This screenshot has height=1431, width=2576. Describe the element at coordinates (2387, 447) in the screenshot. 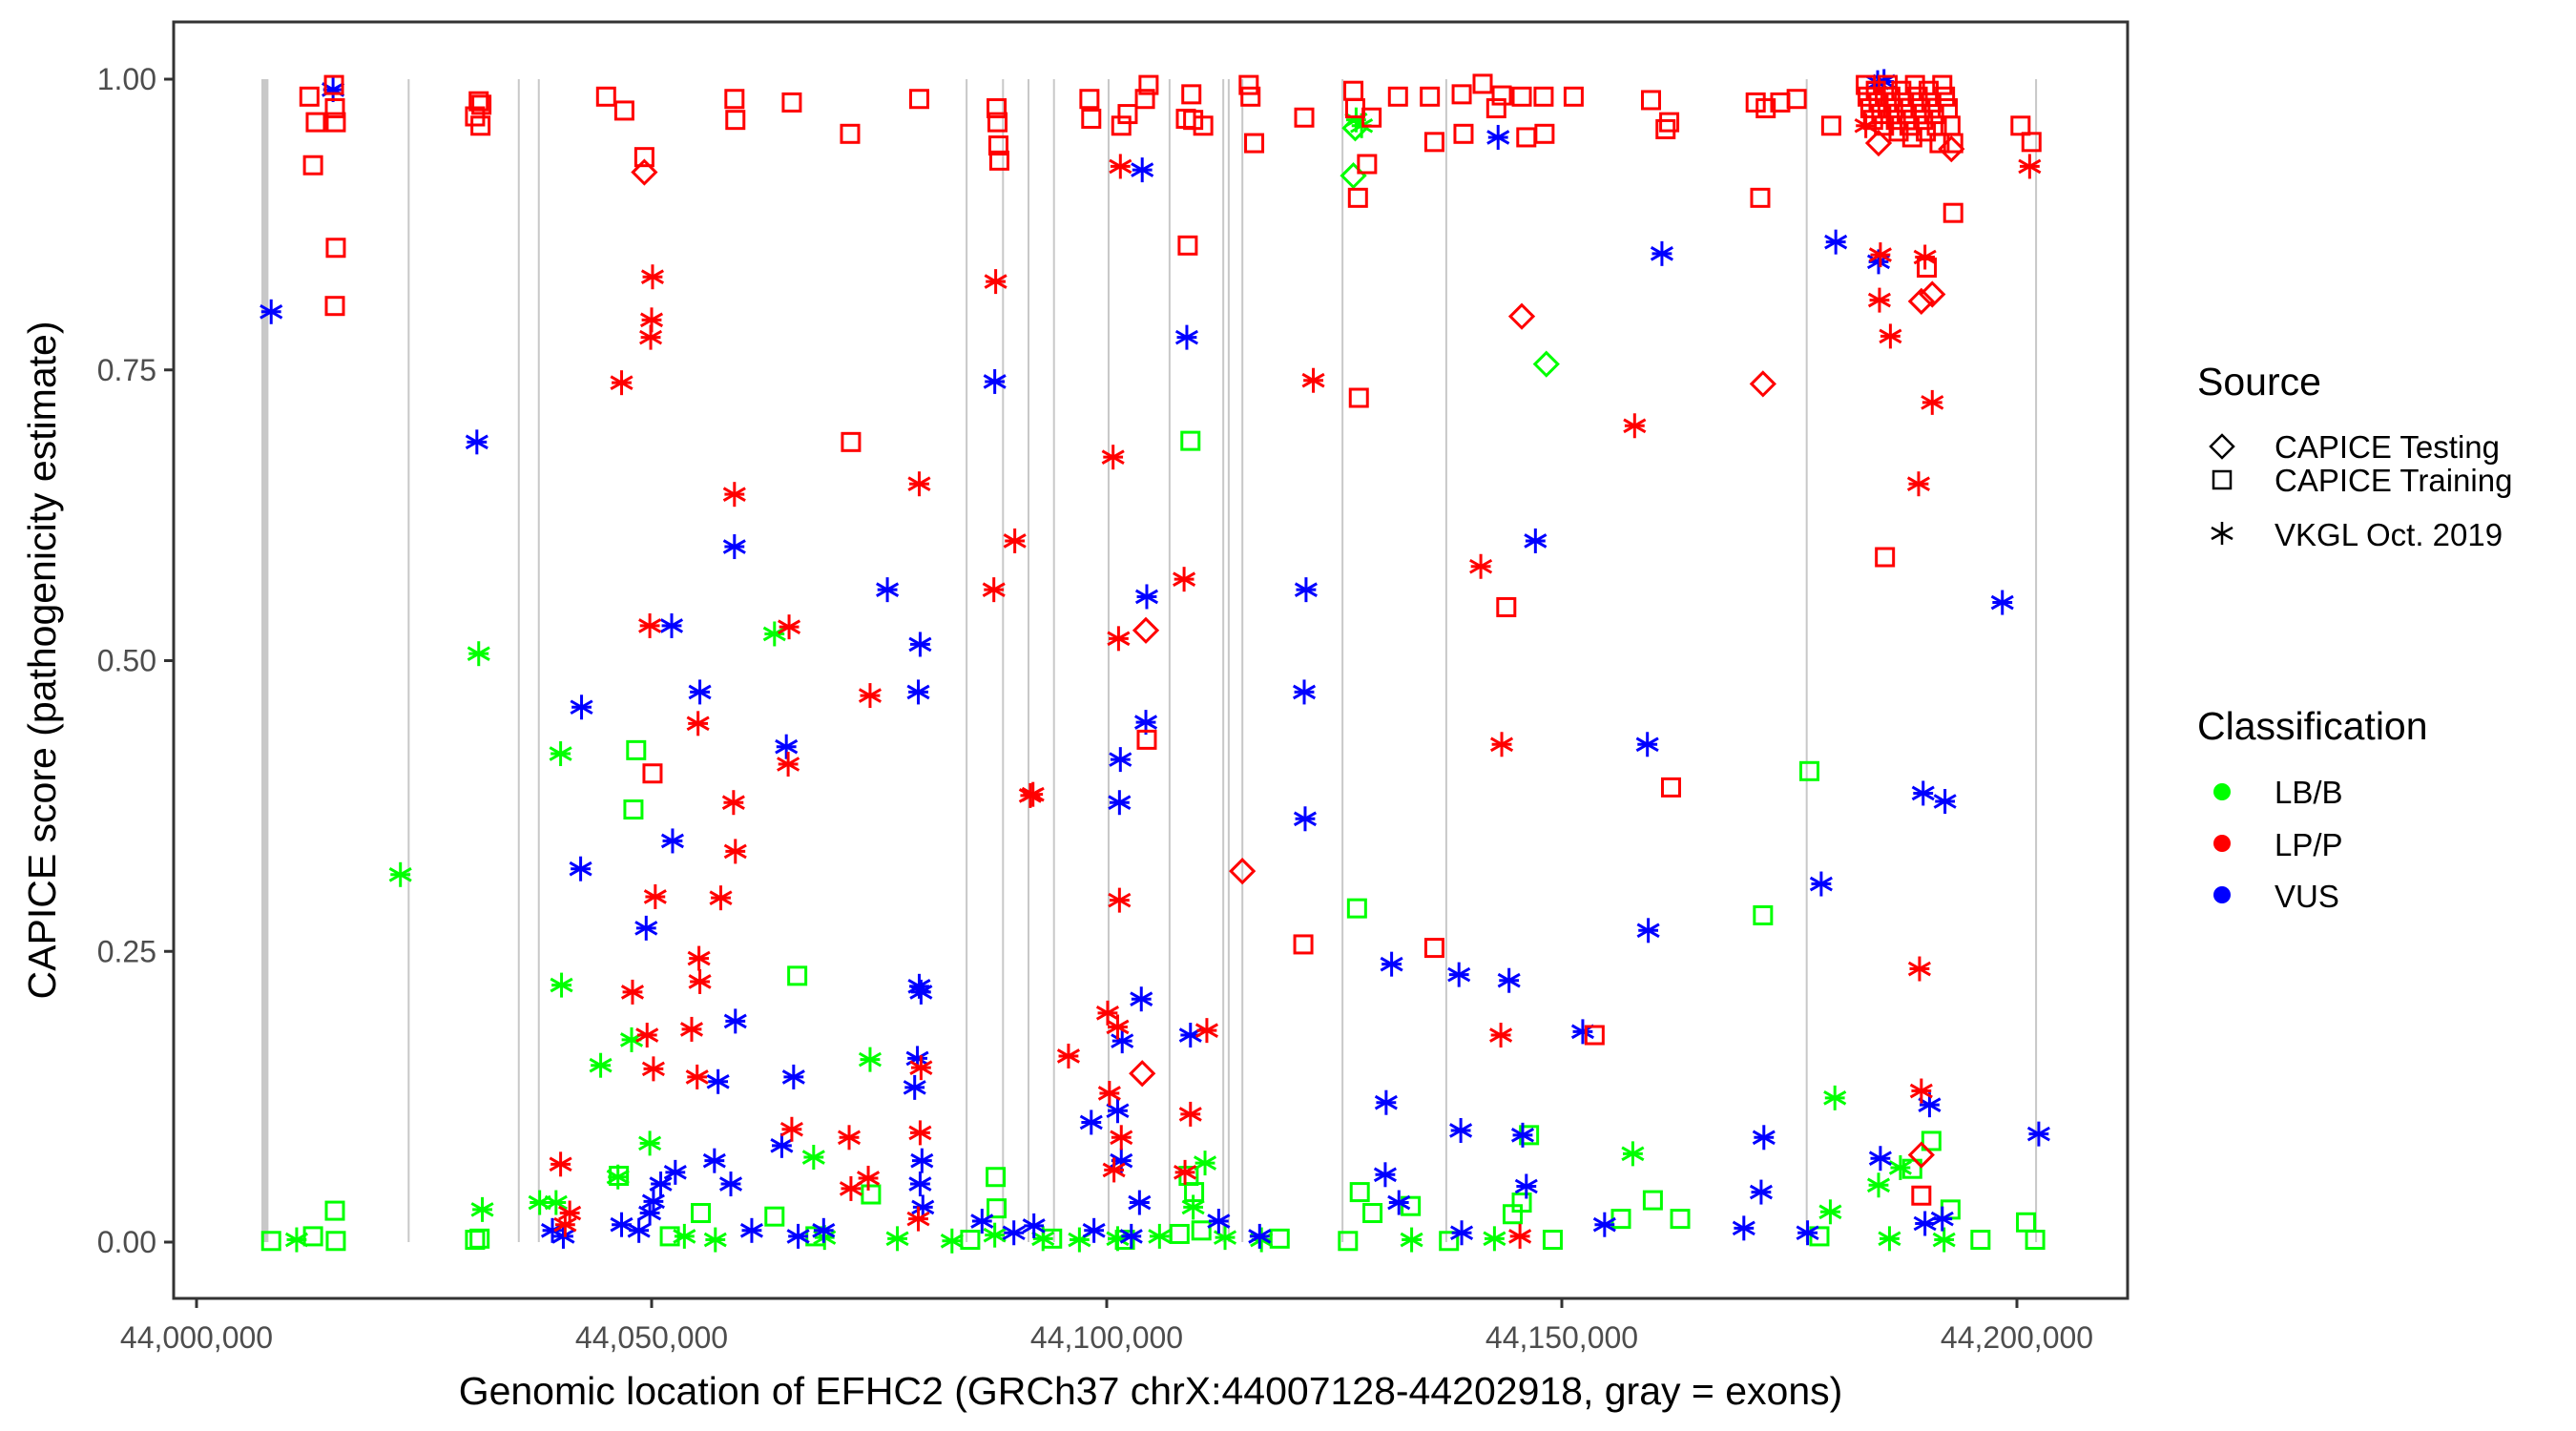

I see `legend-label-capice-testing: CAPICE Testing` at that location.